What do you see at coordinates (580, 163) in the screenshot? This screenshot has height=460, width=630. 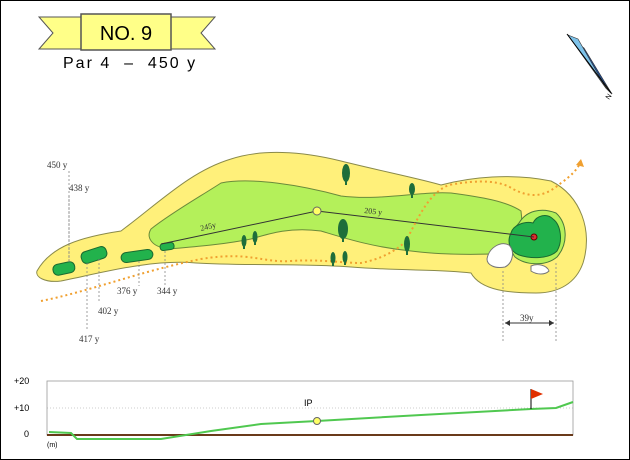 I see `ob-arrow-icon` at bounding box center [580, 163].